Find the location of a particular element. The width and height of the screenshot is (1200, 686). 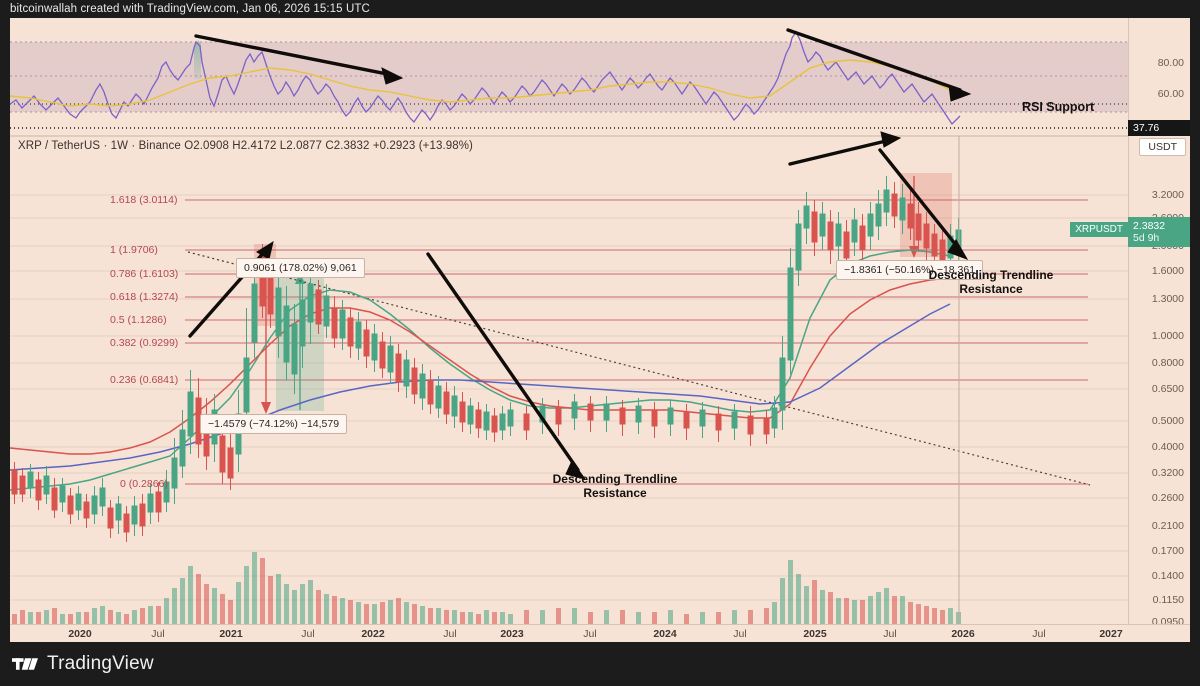

time-tick-2027: 2027 is located at coordinates (1111, 634).